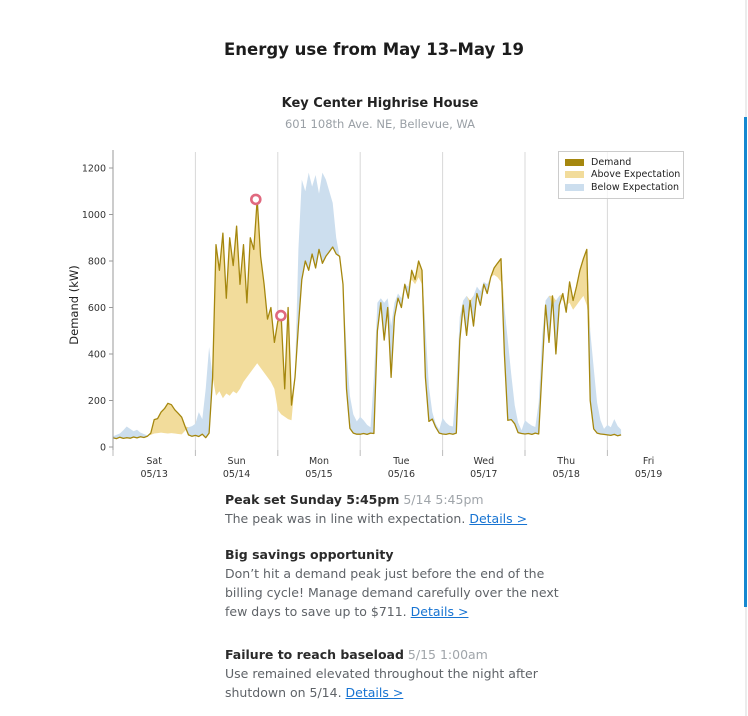 The height and width of the screenshot is (716, 748). I want to click on legend-row-above: Above Expectation, so click(623, 175).